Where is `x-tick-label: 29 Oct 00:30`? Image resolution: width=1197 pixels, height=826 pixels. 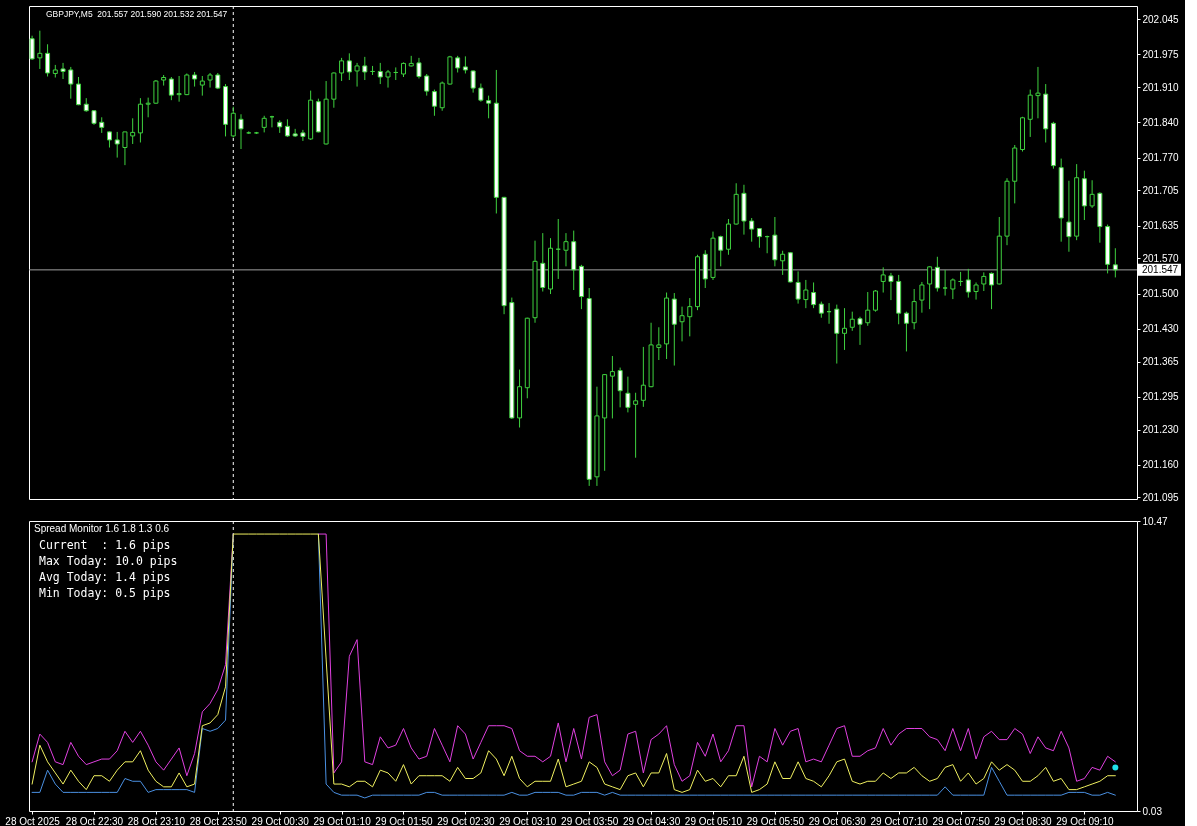 x-tick-label: 29 Oct 00:30 is located at coordinates (280, 820).